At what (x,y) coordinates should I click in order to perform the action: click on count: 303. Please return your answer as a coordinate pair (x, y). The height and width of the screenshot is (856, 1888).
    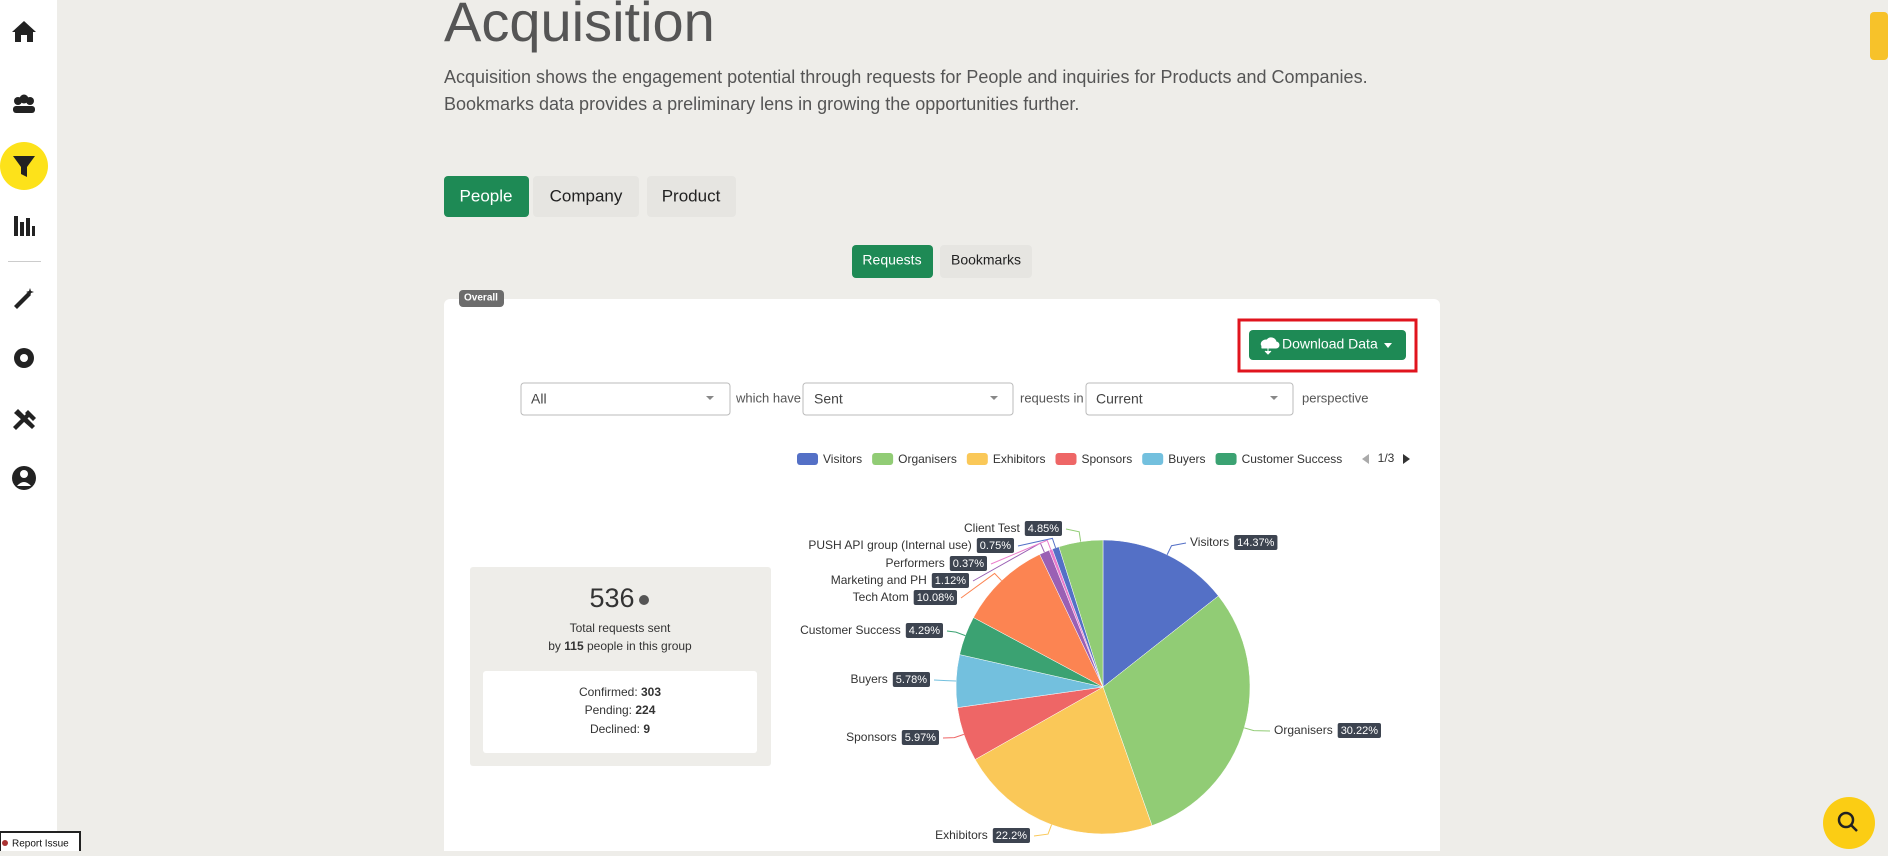
    Looking at the image, I should click on (651, 692).